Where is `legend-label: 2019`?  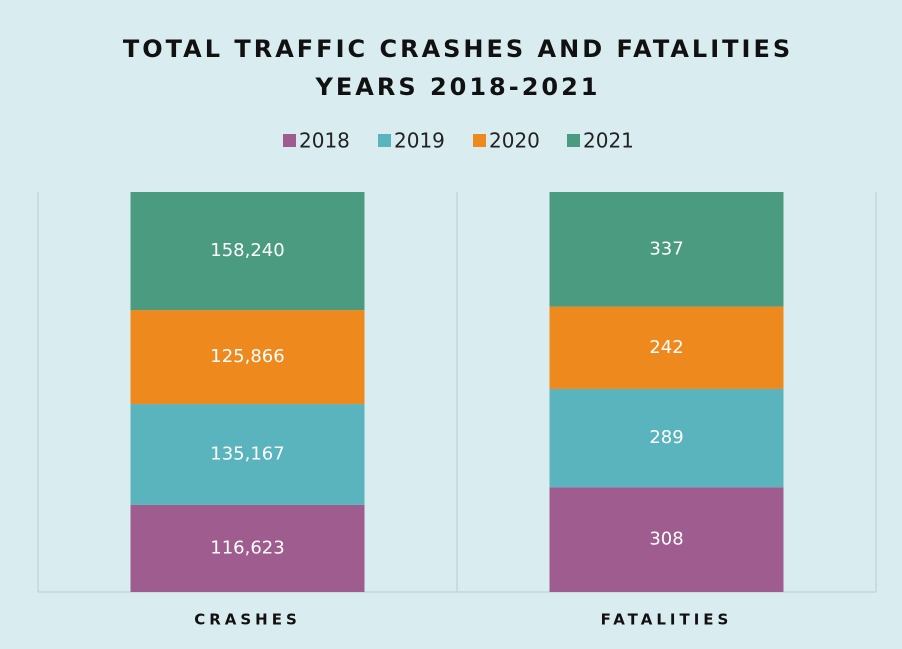 legend-label: 2019 is located at coordinates (419, 141).